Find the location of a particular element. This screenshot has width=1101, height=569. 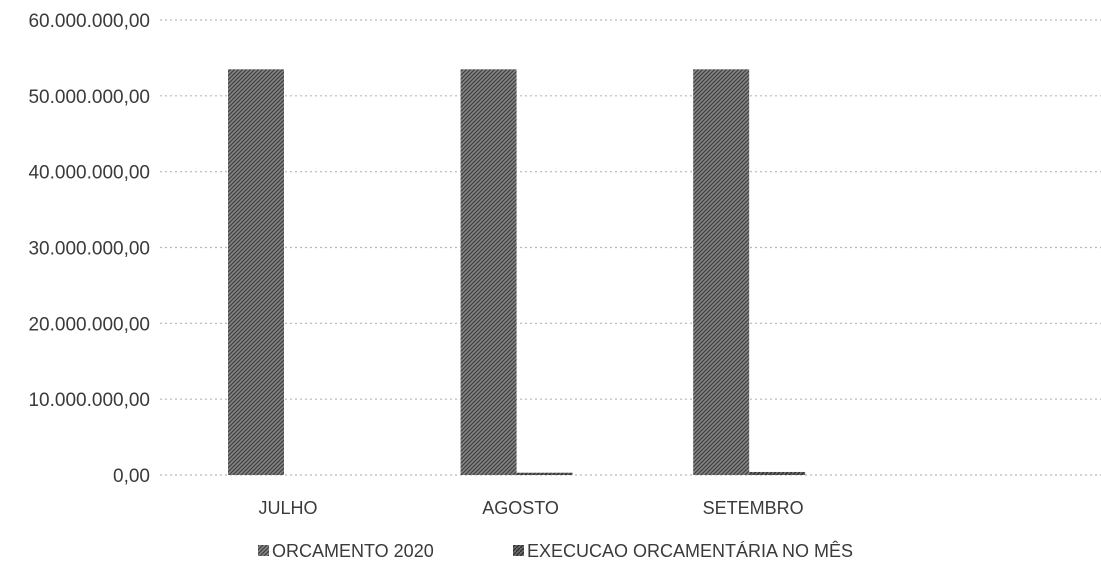

x-tick-label: AGOSTO is located at coordinates (520, 508).